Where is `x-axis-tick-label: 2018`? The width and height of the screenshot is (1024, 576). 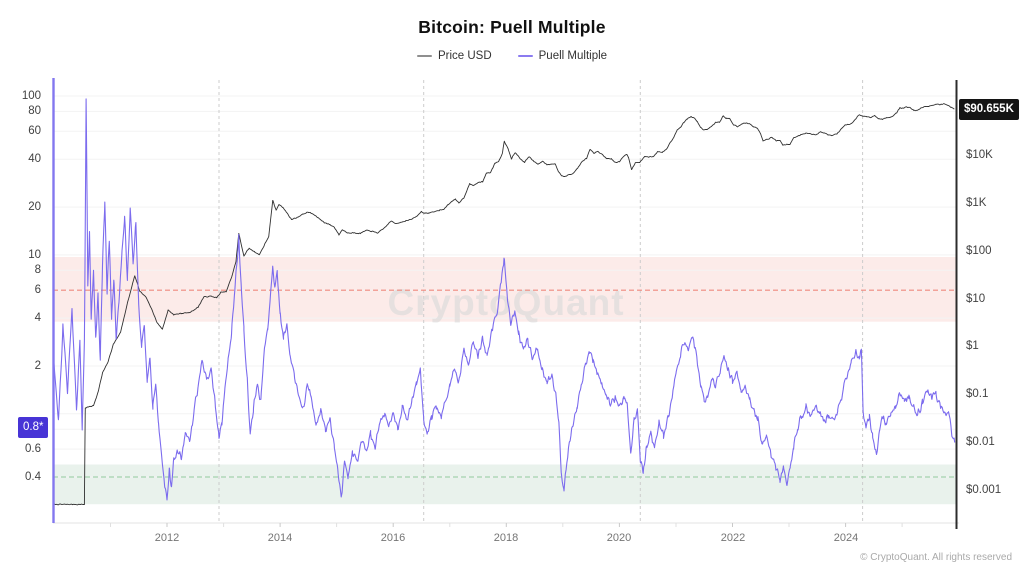
x-axis-tick-label: 2018 is located at coordinates (506, 538).